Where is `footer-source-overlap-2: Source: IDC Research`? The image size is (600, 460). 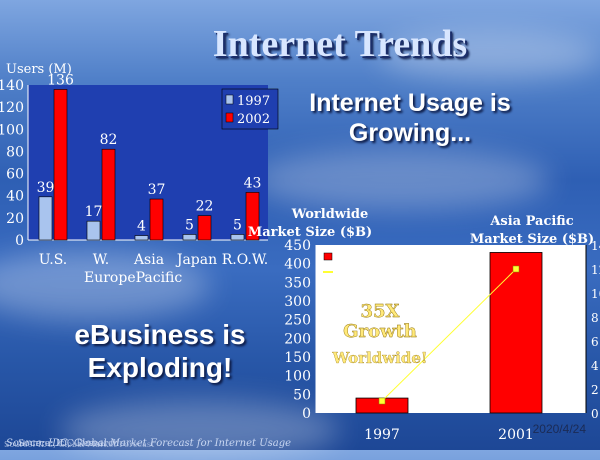
footer-source-overlap-2: Source: IDC Research is located at coordinates (69, 444).